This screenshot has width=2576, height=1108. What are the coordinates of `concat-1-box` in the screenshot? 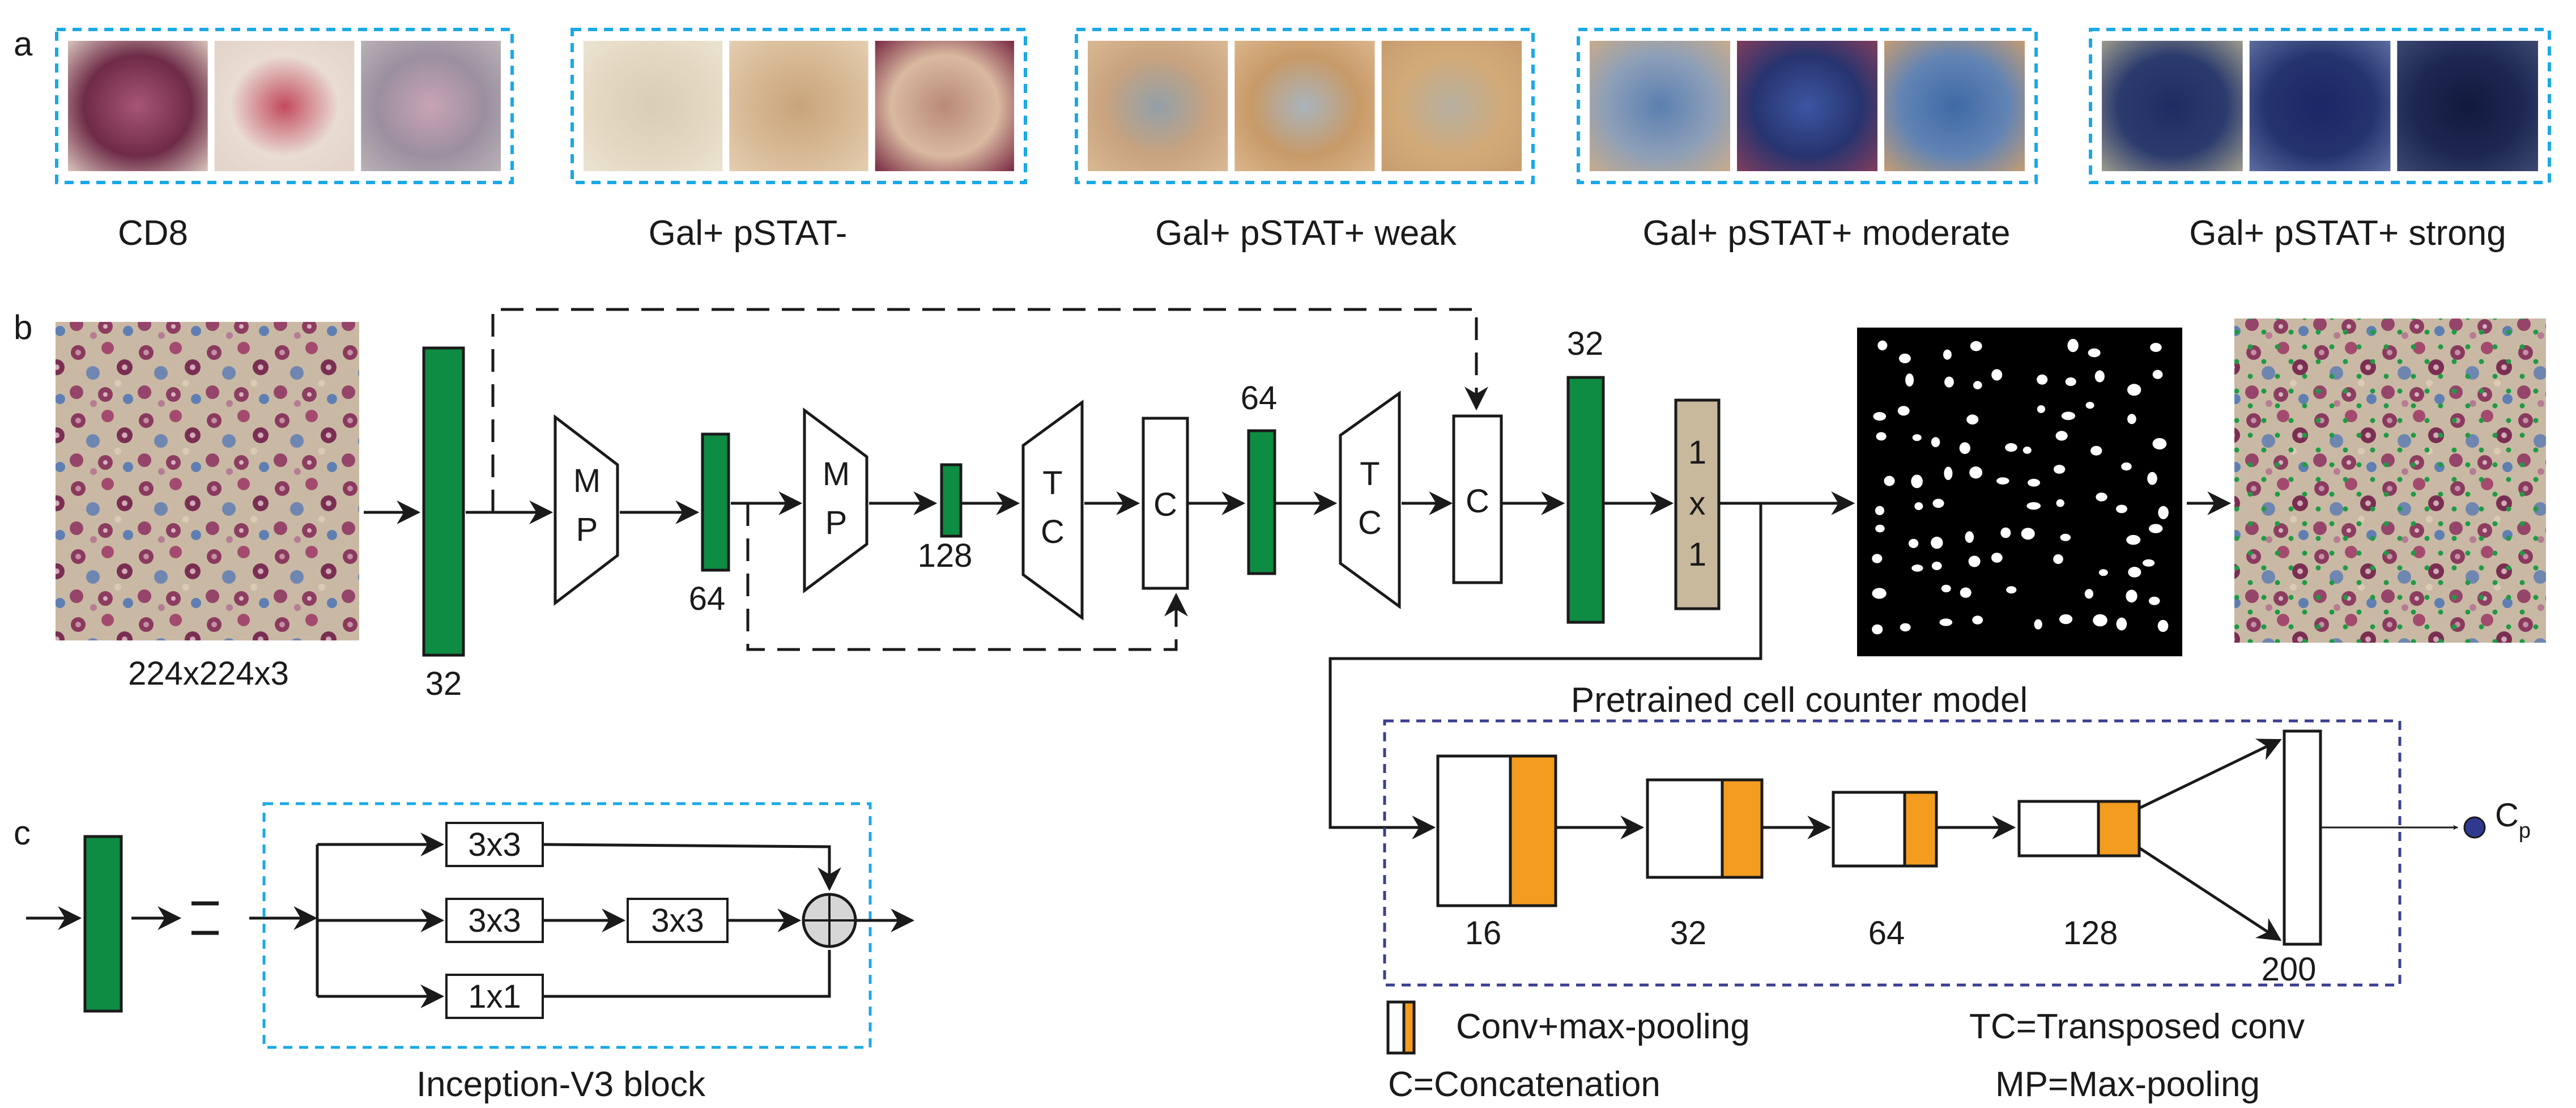 It's located at (1165, 503).